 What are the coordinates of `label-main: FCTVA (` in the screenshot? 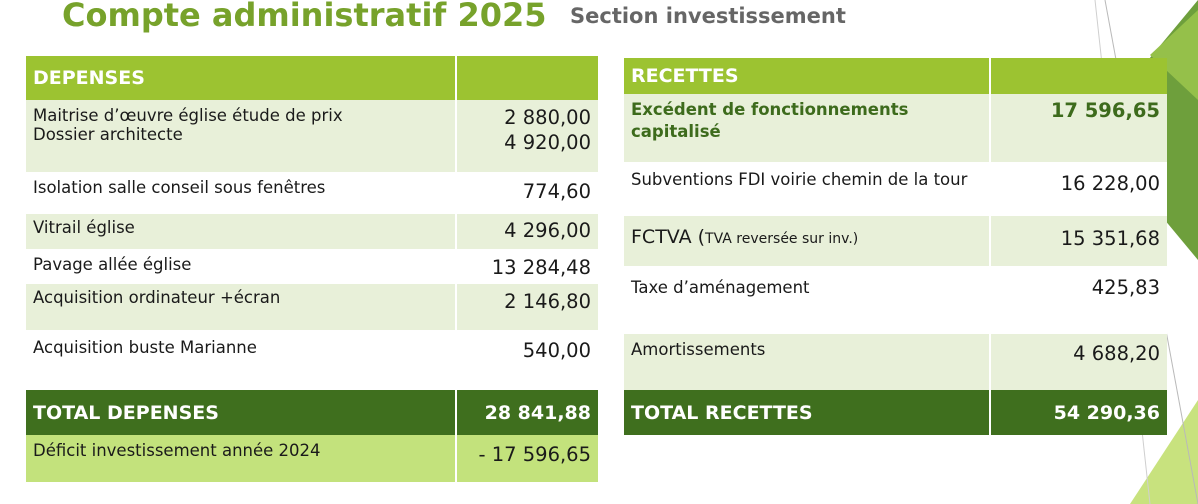 It's located at (668, 237).